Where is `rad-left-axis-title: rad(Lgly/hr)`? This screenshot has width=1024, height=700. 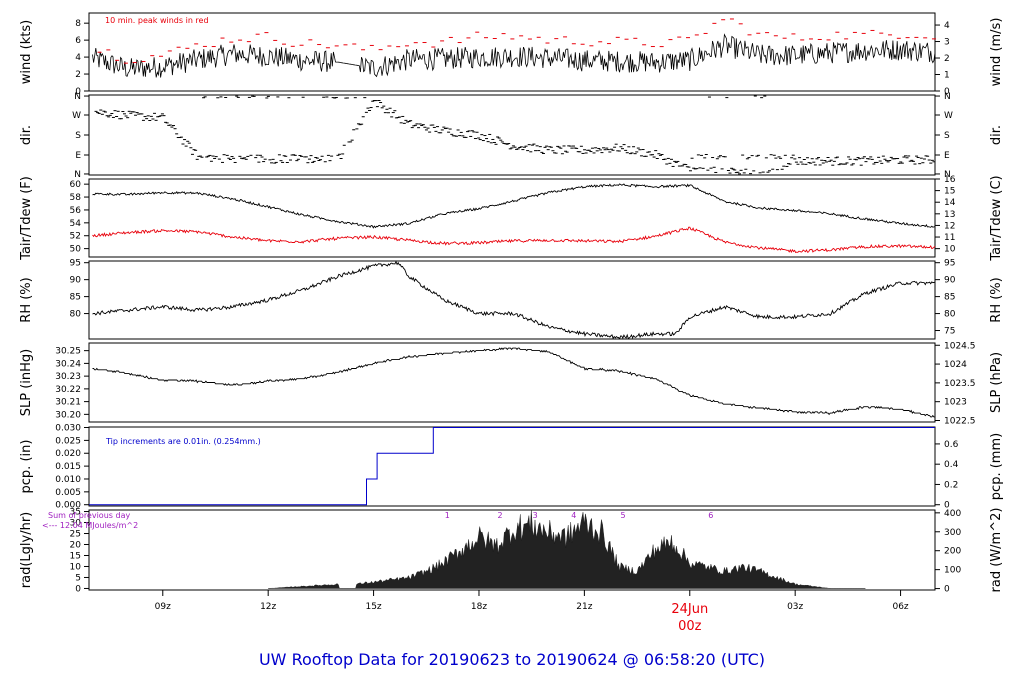 rad-left-axis-title: rad(Lgly/hr) is located at coordinates (26, 550).